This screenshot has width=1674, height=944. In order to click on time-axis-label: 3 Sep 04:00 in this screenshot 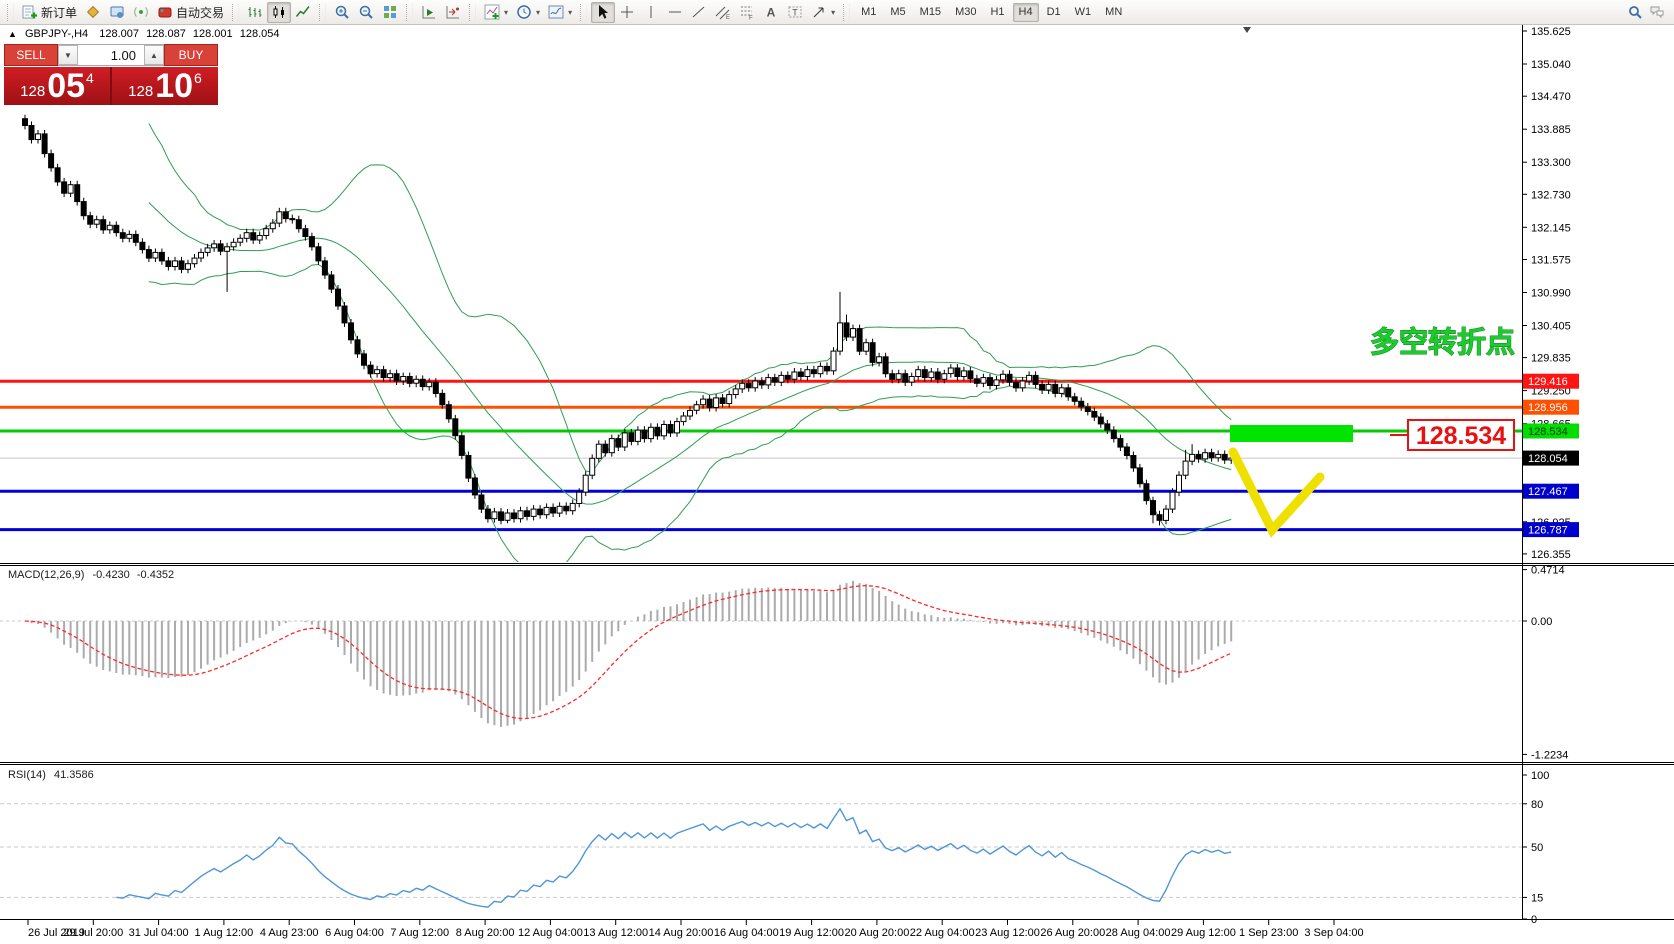, I will do `click(1333, 933)`.